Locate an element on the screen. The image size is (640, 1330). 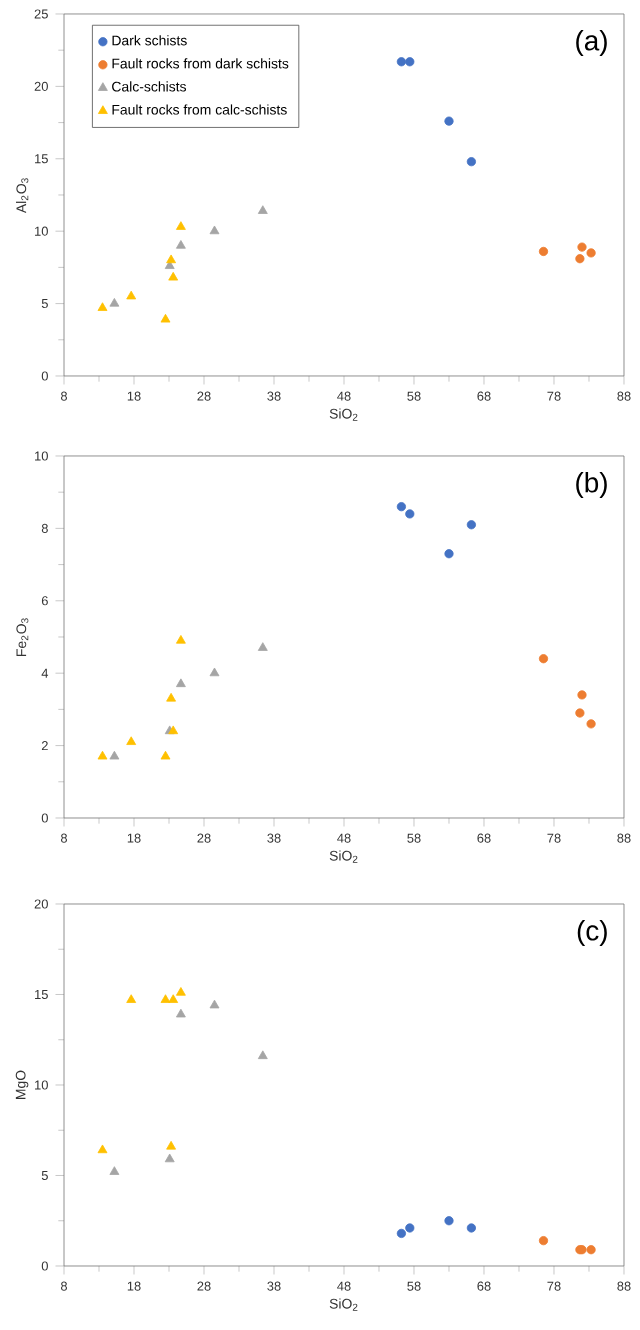
annotation: (c) is located at coordinates (592, 933).